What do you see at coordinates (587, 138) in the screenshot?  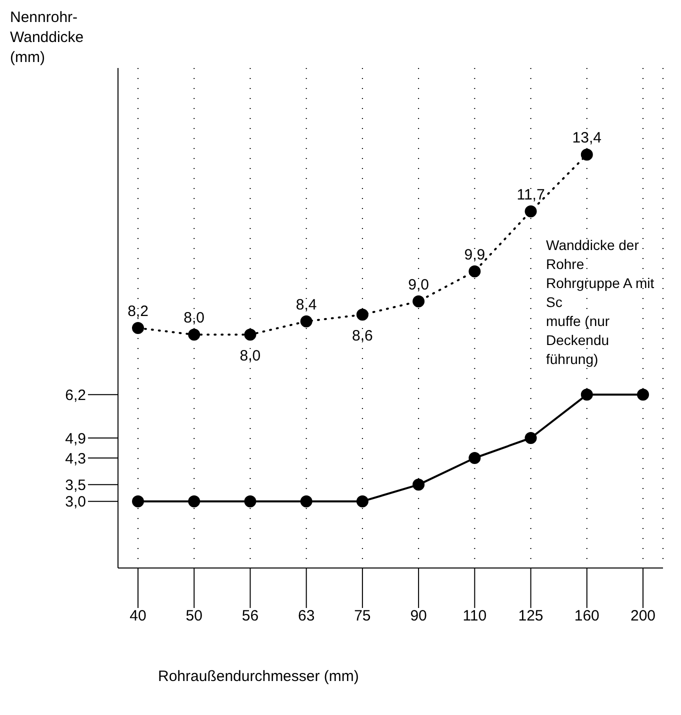 I see `data-label: 13,4` at bounding box center [587, 138].